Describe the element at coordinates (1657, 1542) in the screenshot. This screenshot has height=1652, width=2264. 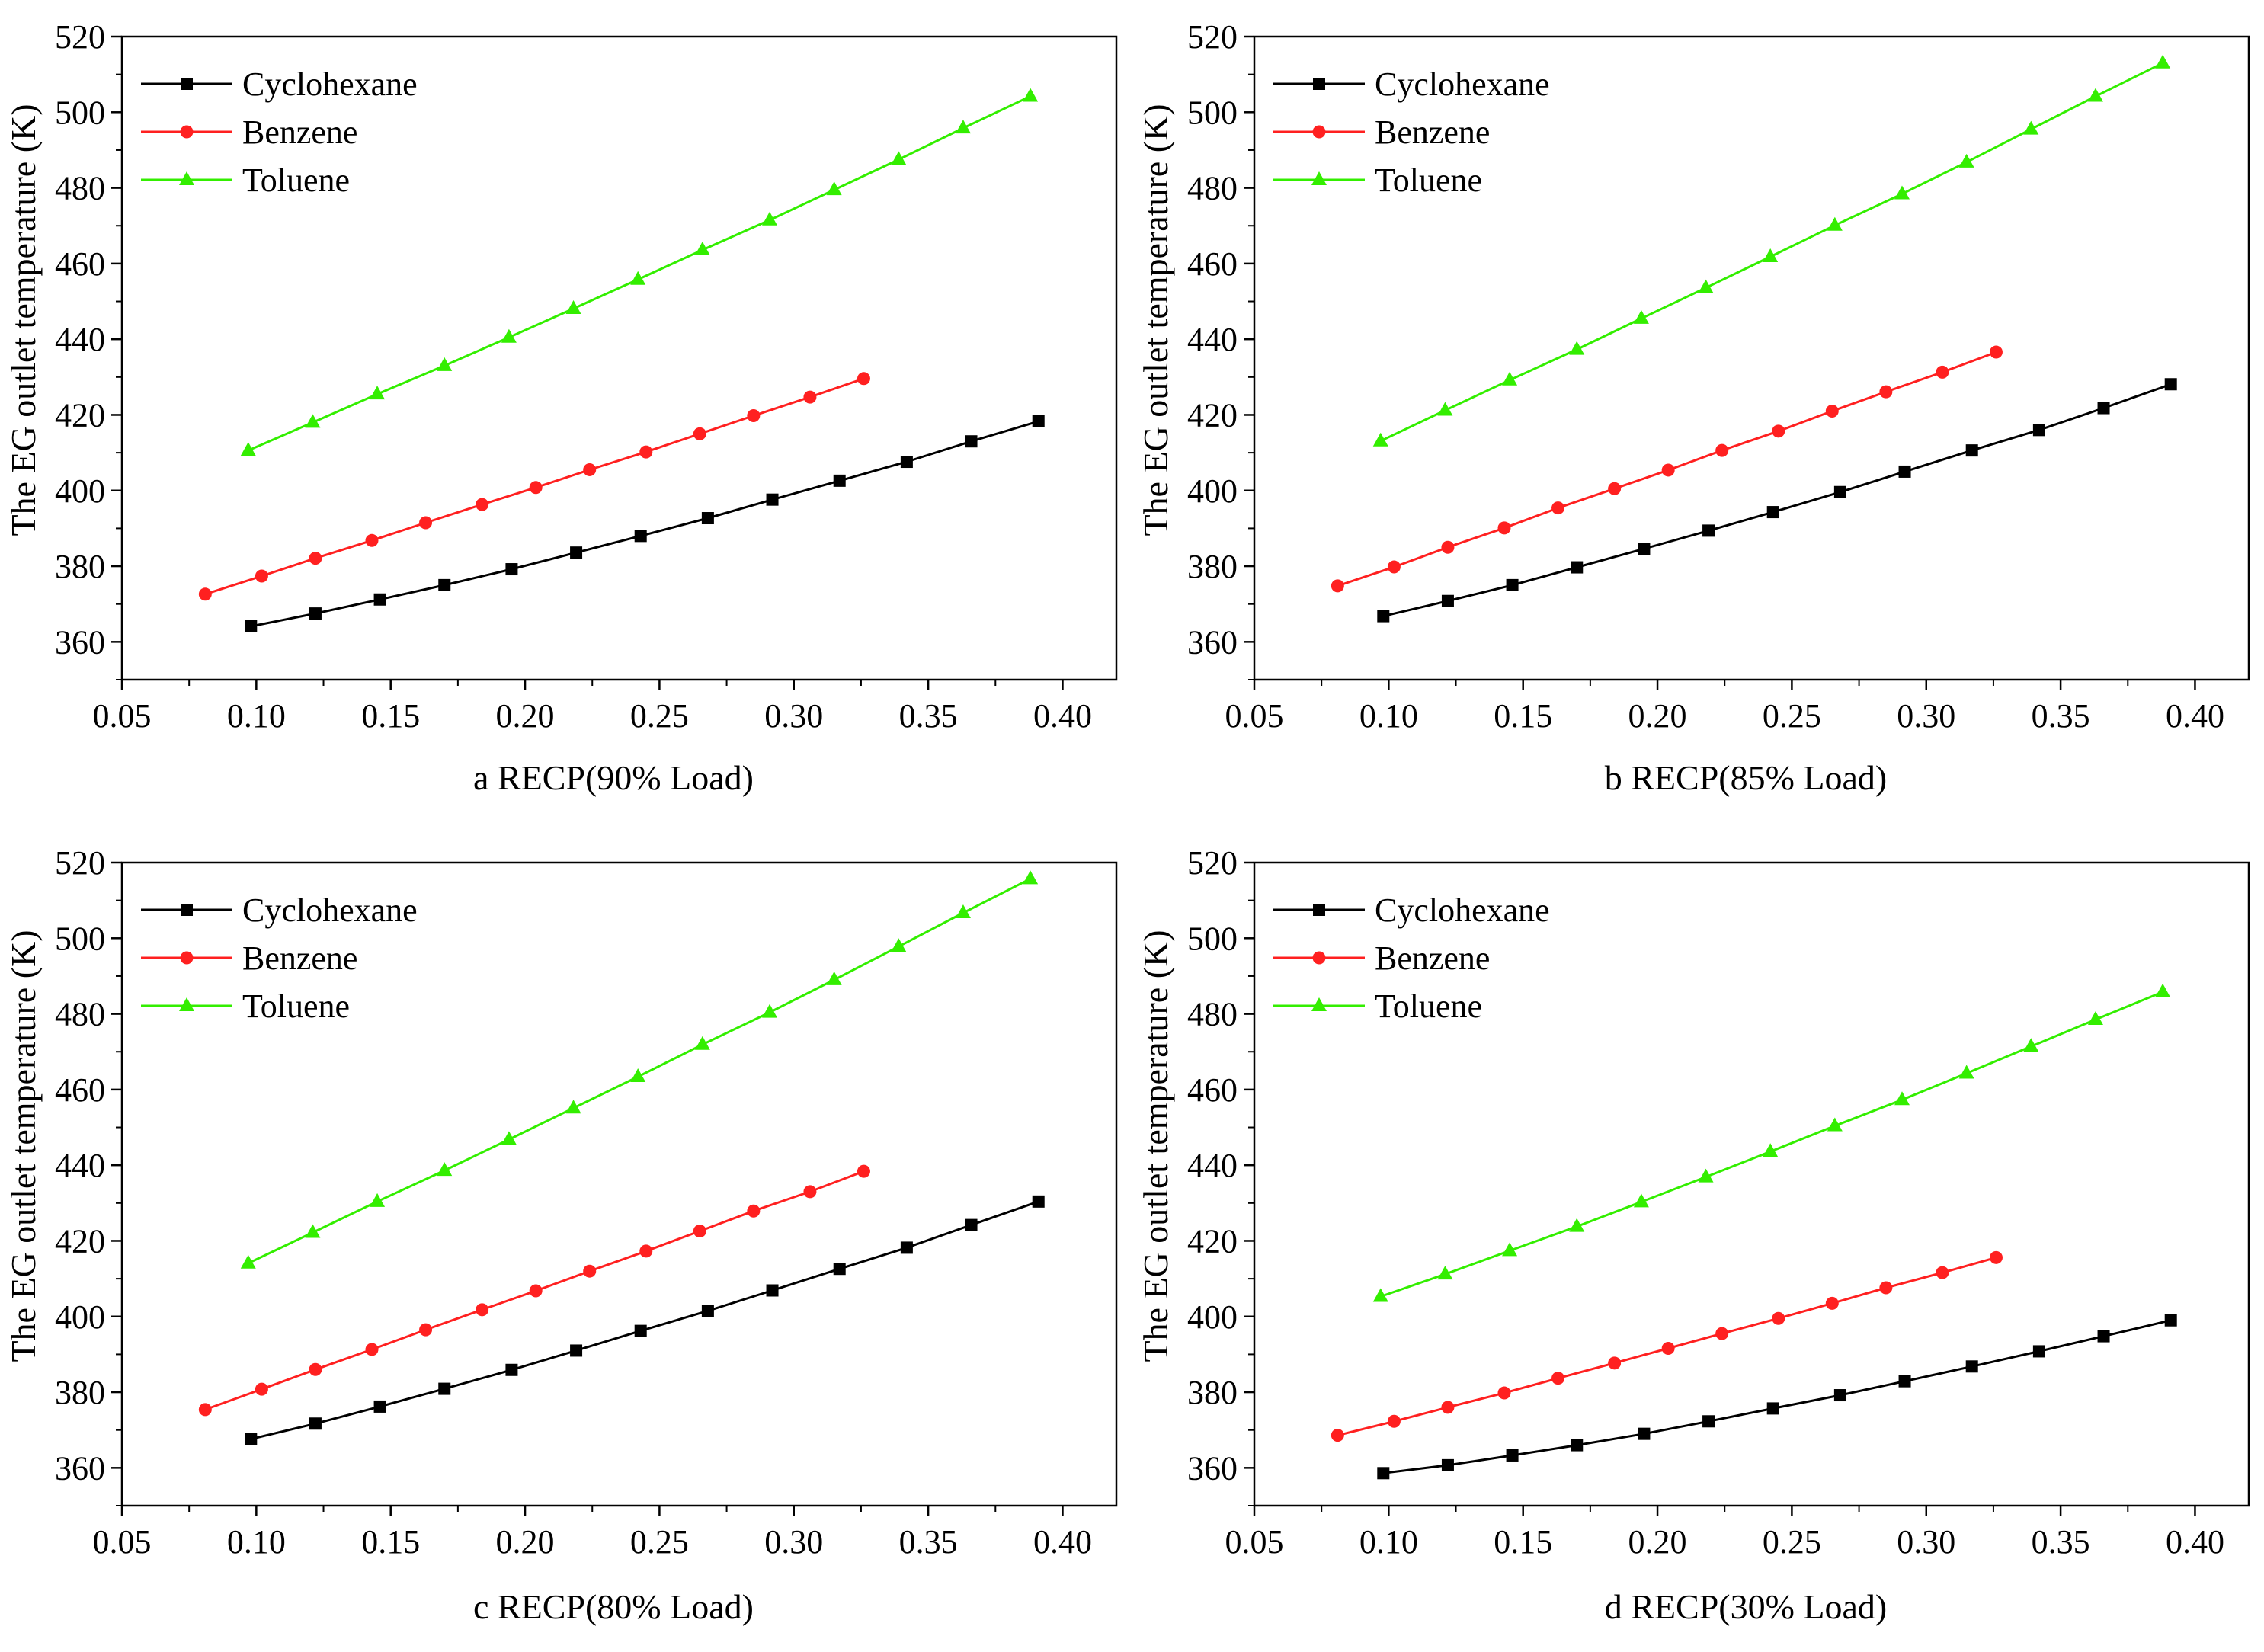
I see `x-tick-label: 0.20` at that location.